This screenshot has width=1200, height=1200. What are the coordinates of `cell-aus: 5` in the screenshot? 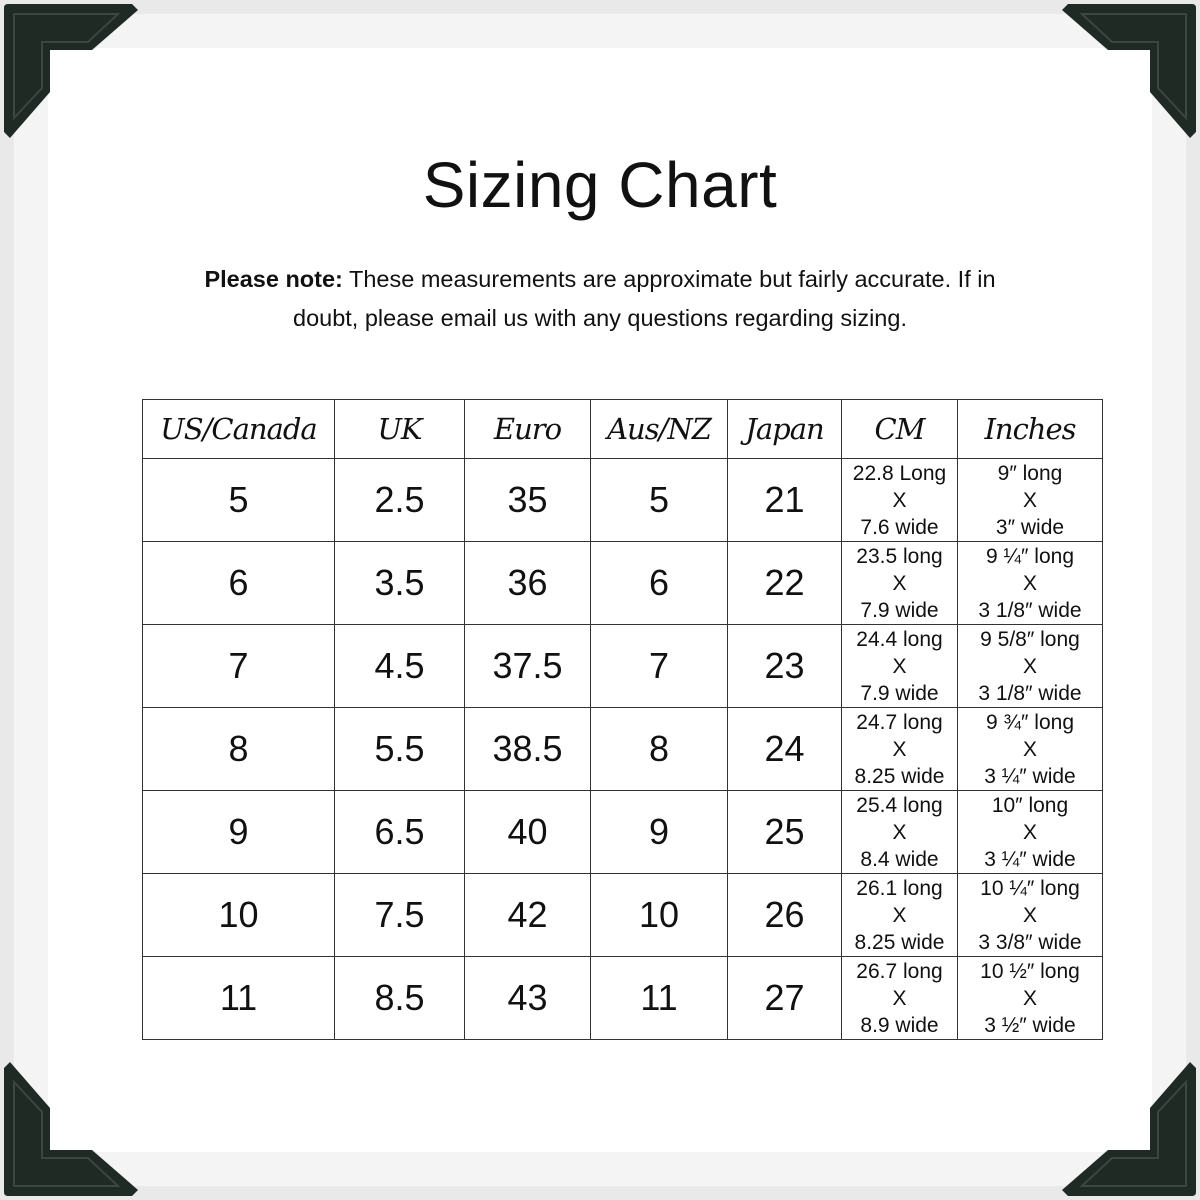 It's located at (659, 500).